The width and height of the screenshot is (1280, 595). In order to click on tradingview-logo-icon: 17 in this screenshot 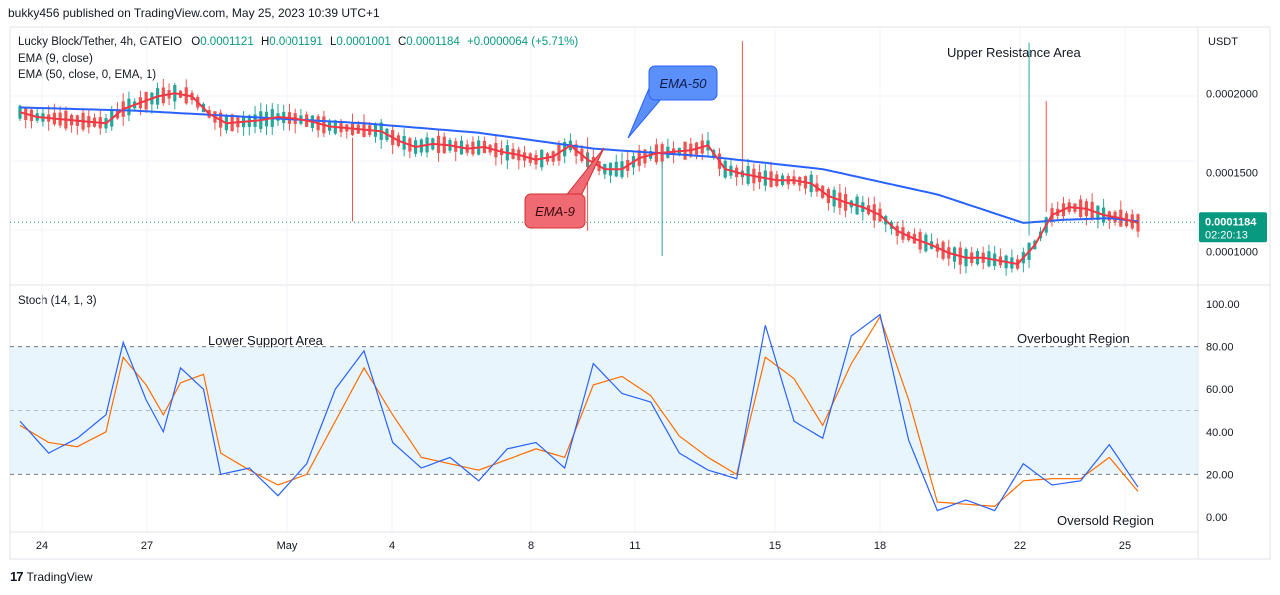, I will do `click(17, 576)`.